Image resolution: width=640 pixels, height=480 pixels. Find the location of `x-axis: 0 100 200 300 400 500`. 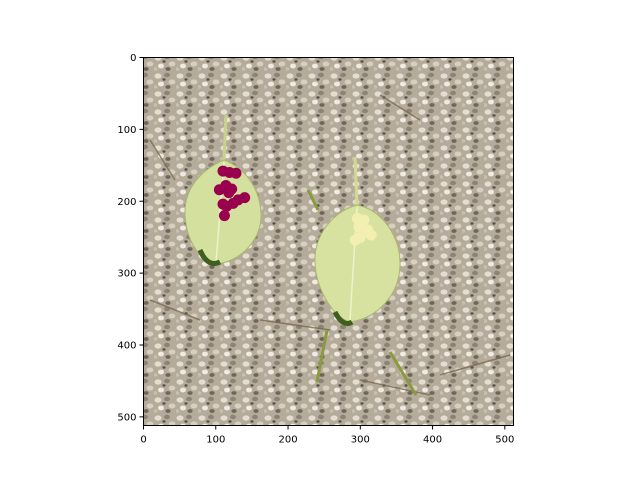

x-axis: 0 100 200 300 400 500 is located at coordinates (327, 435).